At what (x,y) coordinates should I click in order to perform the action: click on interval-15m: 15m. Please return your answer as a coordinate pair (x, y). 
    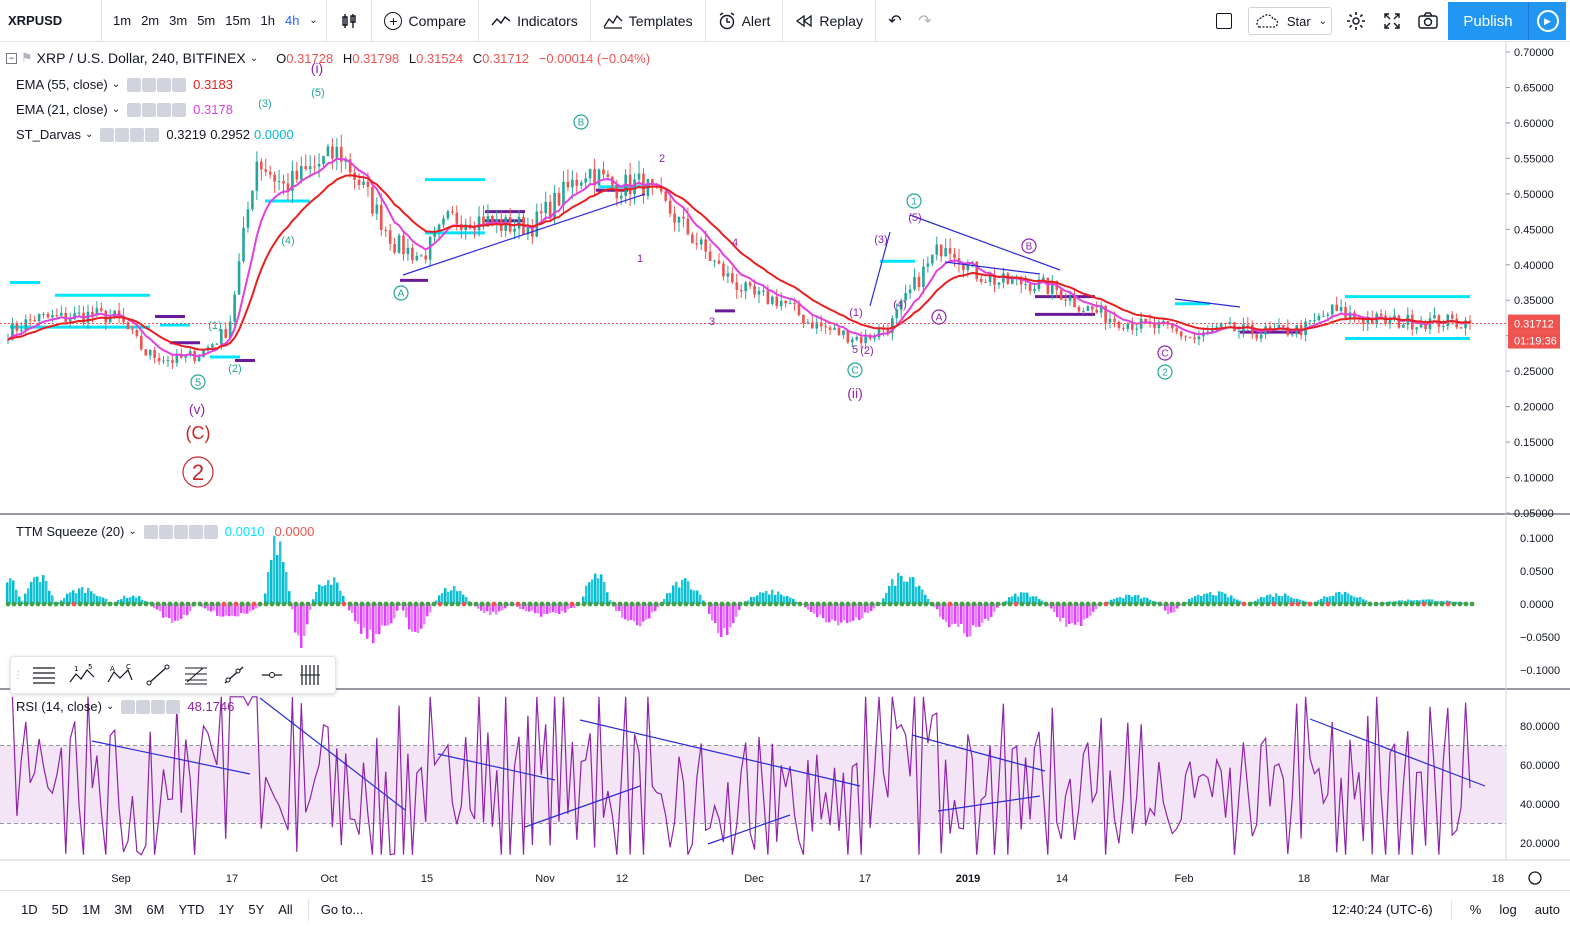
    Looking at the image, I should click on (238, 20).